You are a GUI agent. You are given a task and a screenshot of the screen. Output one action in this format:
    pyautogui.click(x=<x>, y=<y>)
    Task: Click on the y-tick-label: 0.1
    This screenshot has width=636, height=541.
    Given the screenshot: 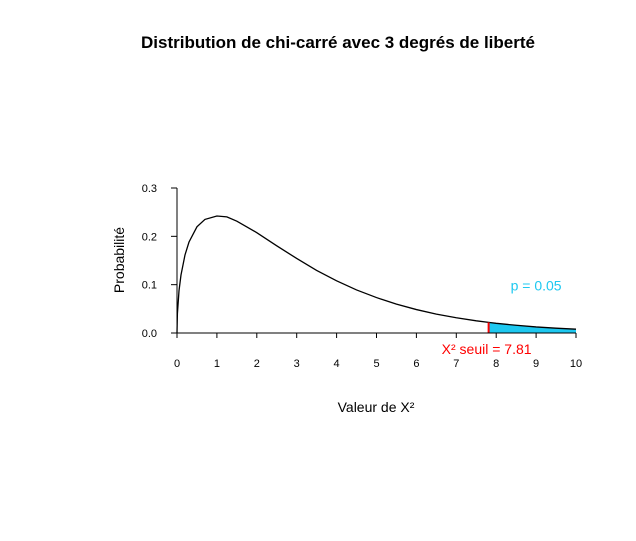 What is the action you would take?
    pyautogui.click(x=149, y=286)
    